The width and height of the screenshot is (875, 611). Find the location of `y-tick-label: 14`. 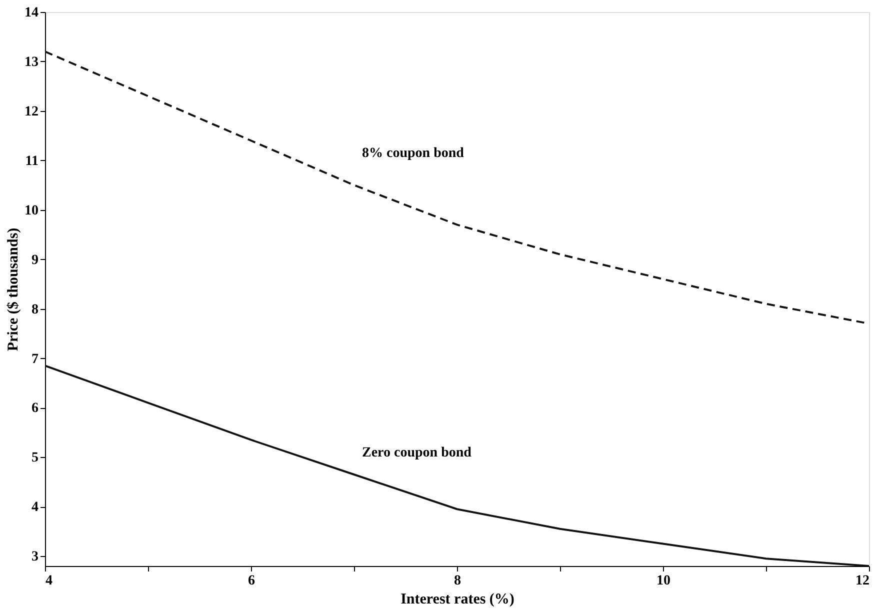

y-tick-label: 14 is located at coordinates (31, 13).